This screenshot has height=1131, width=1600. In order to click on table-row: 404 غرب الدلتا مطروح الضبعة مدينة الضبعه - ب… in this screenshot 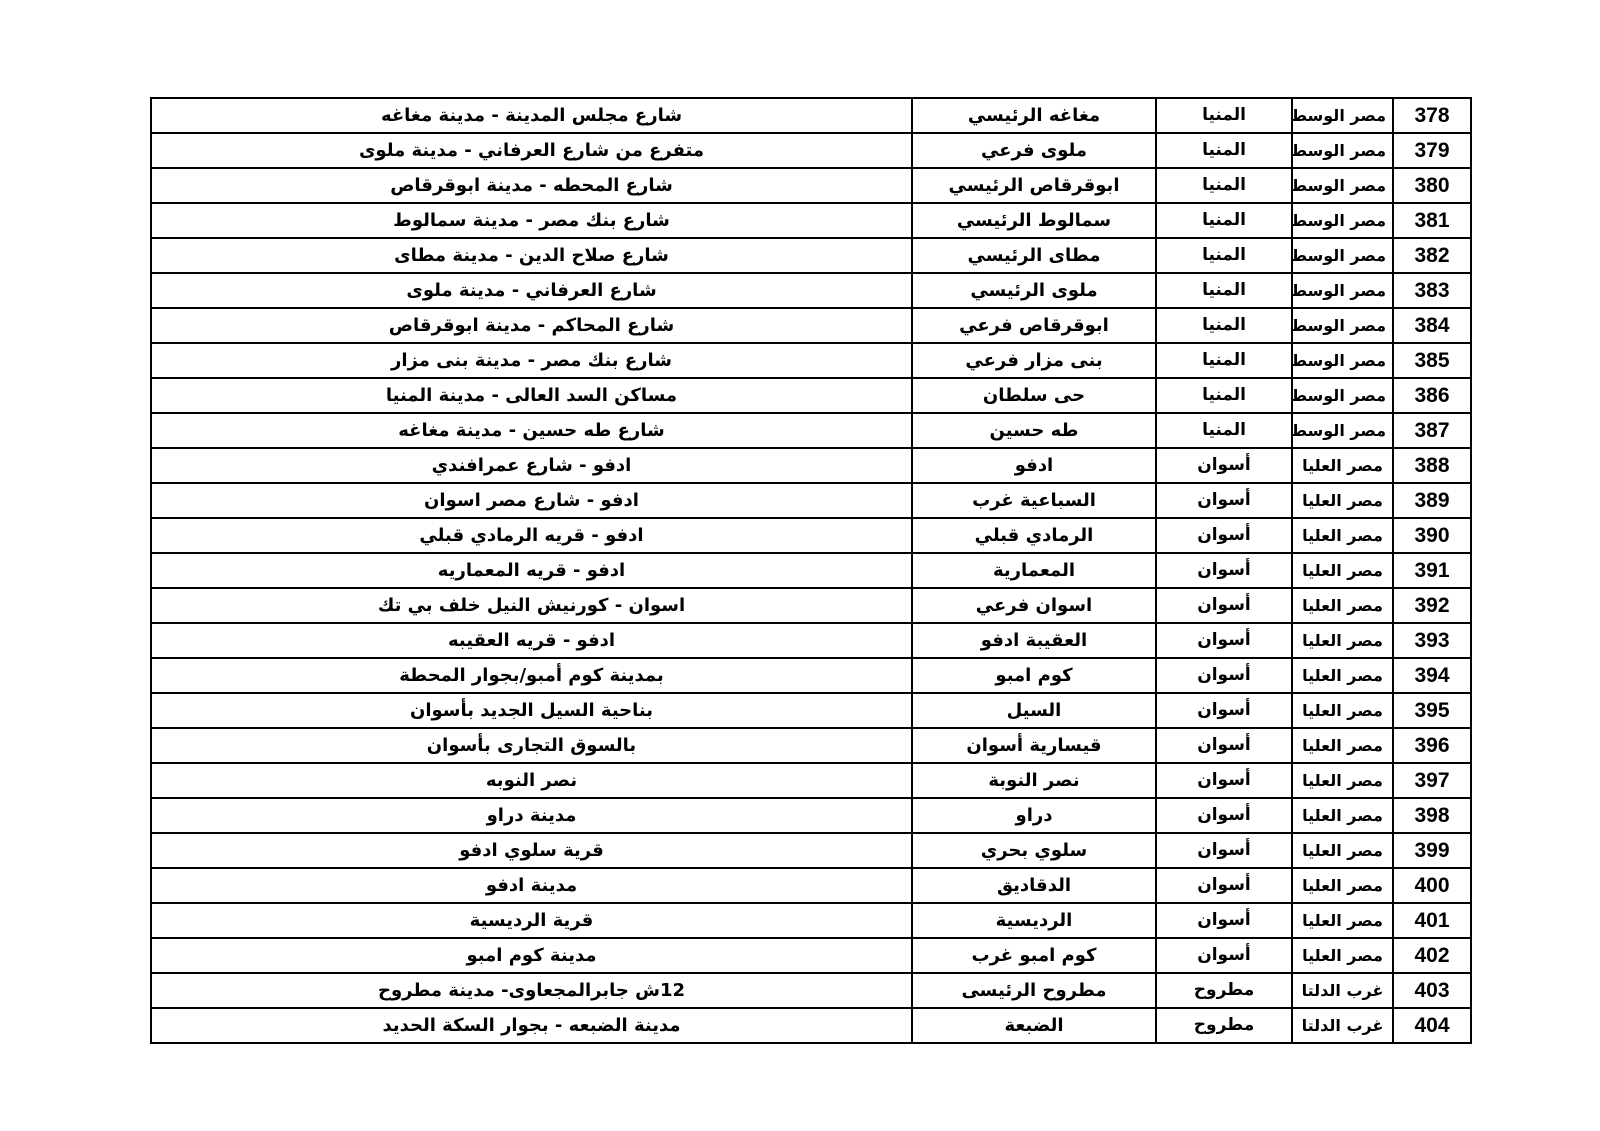, I will do `click(811, 1025)`.